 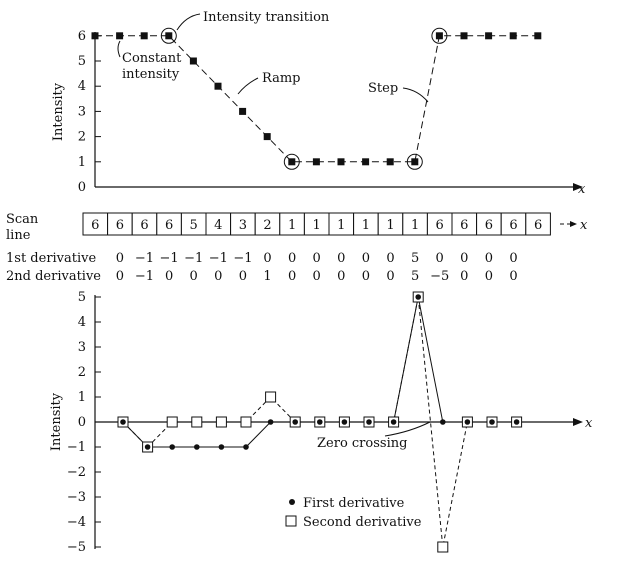 I want to click on first-derivative-value: 5, so click(x=415, y=258).